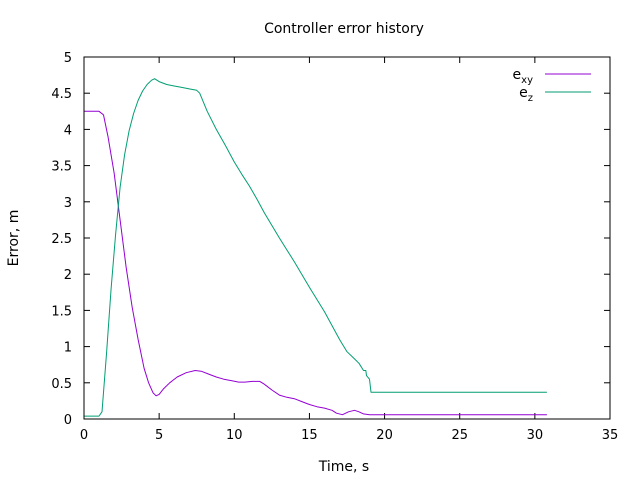 The height and width of the screenshot is (480, 640). I want to click on x-tick-label: 20, so click(384, 435).